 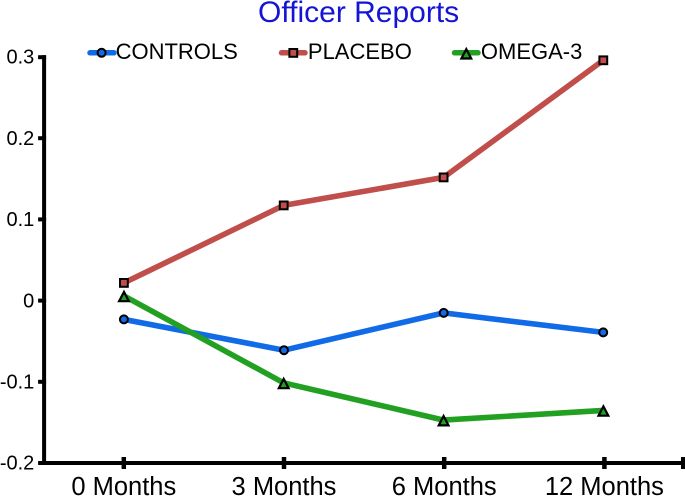 What do you see at coordinates (17, 383) in the screenshot?
I see `svg-text: -0.1` at bounding box center [17, 383].